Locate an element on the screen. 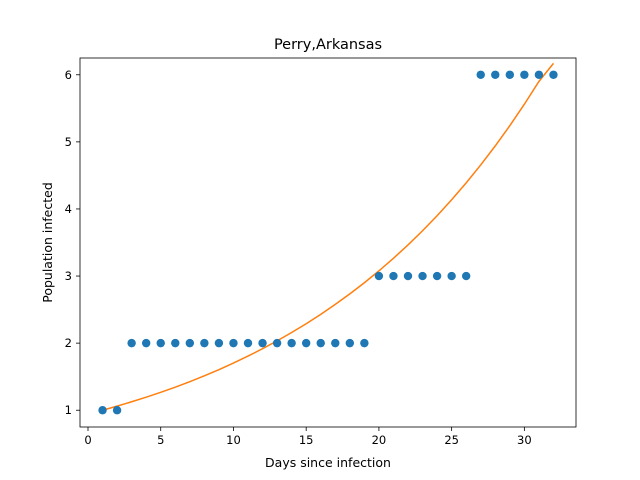 The width and height of the screenshot is (640, 480). y-axis-label: Population infected is located at coordinates (47, 242).